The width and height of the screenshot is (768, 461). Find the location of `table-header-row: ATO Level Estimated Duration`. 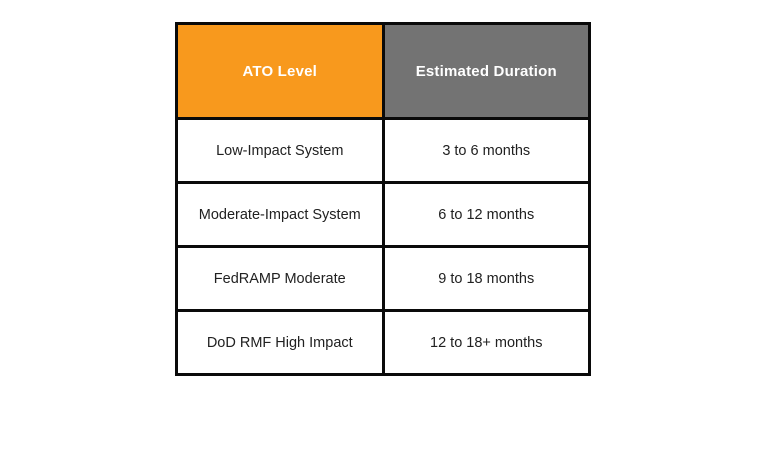

table-header-row: ATO Level Estimated Duration is located at coordinates (383, 71).